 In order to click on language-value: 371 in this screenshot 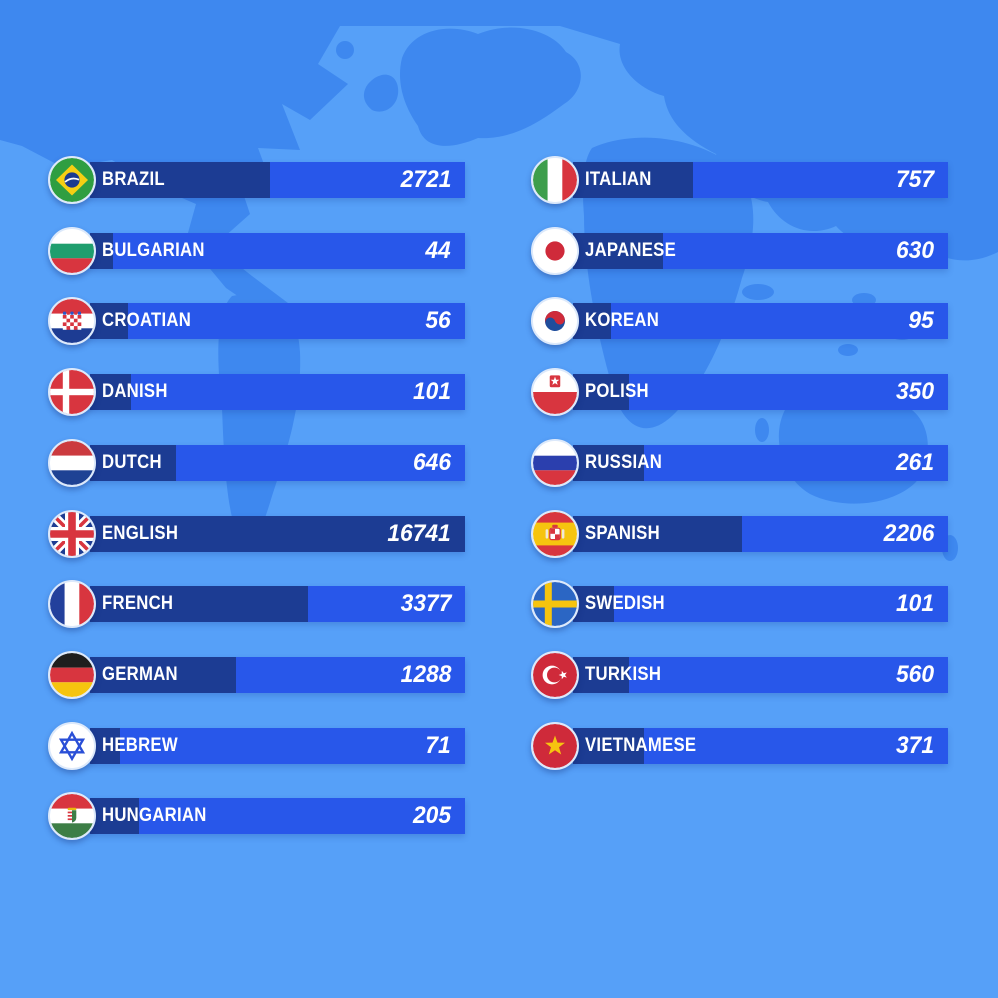, I will do `click(914, 745)`.